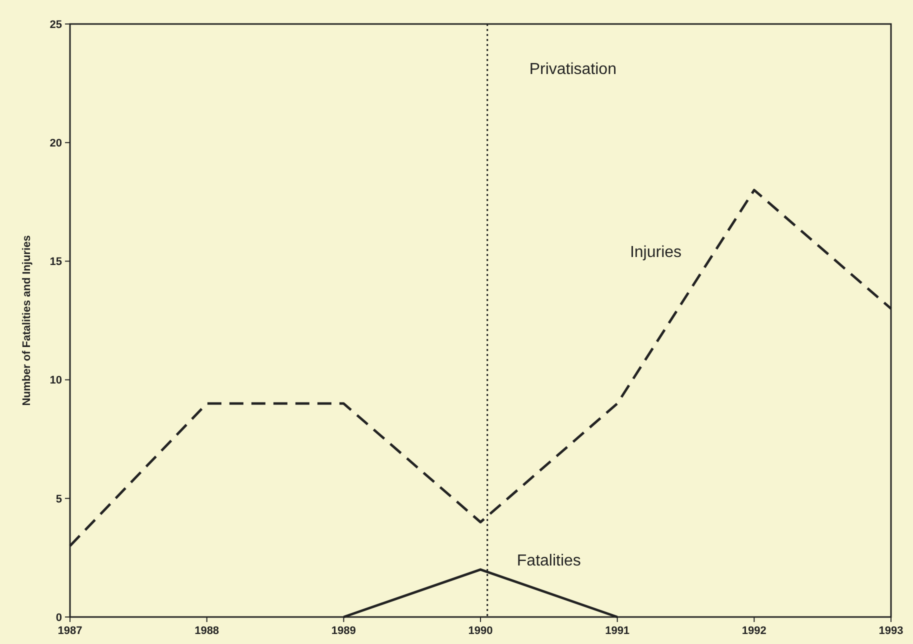  What do you see at coordinates (207, 631) in the screenshot?
I see `x-tick-label: 1988` at bounding box center [207, 631].